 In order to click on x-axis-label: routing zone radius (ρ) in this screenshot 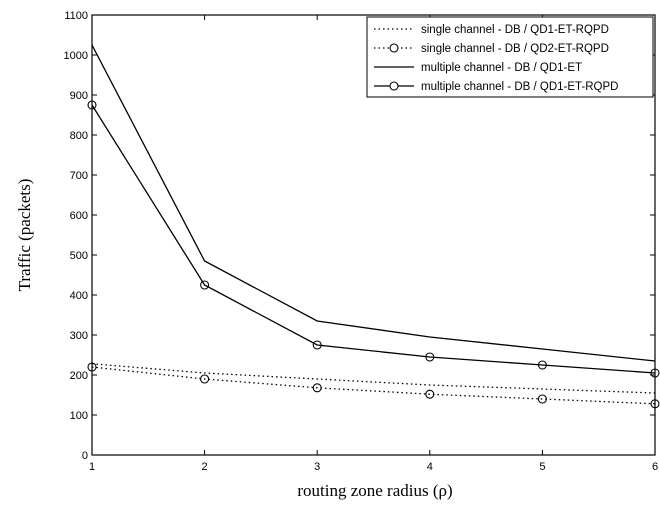, I will do `click(374, 490)`.